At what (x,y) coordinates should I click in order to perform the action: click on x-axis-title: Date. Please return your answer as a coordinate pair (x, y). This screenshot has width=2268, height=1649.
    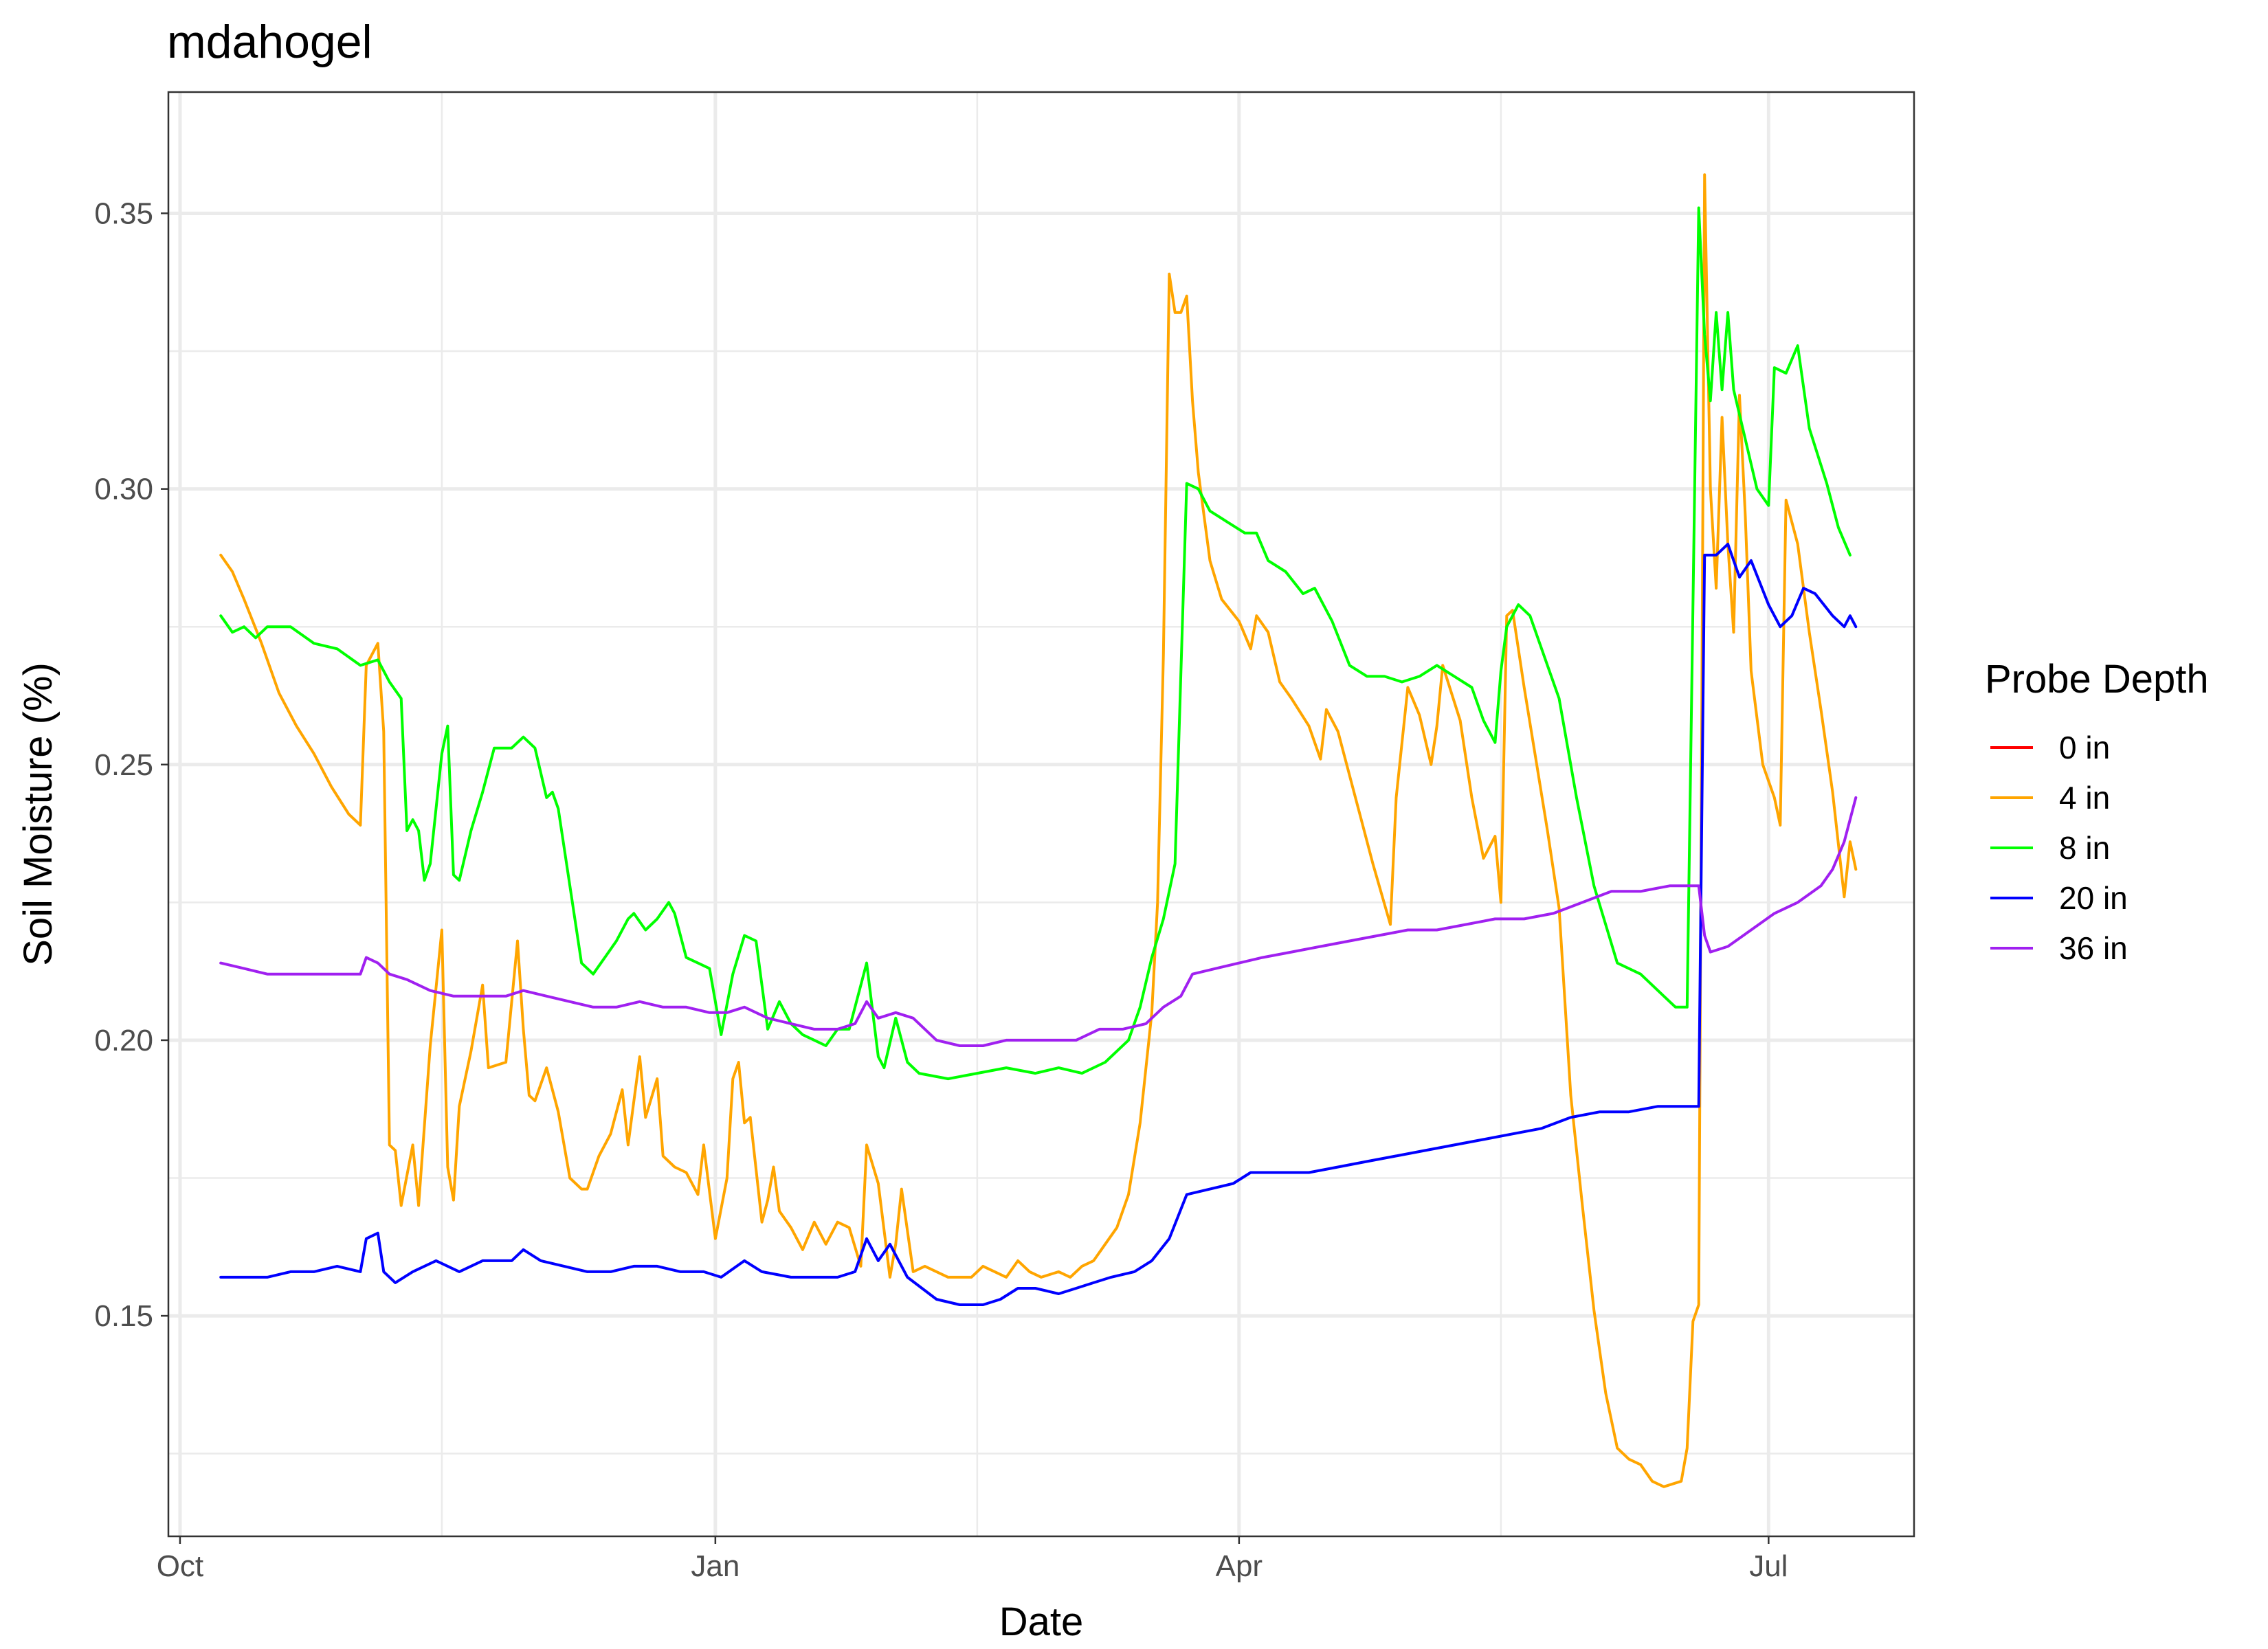
    Looking at the image, I should click on (1041, 1622).